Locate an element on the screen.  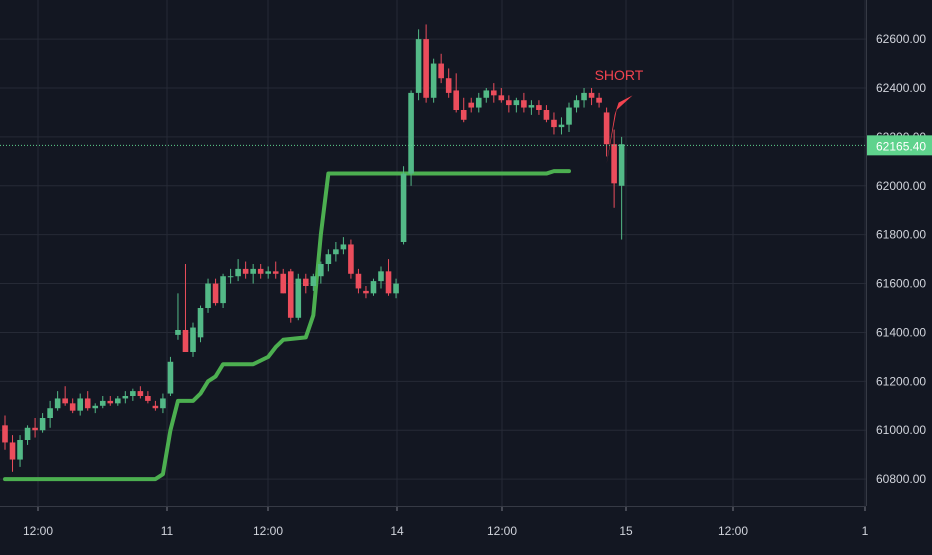
short-signal-label: SHORT is located at coordinates (619, 75).